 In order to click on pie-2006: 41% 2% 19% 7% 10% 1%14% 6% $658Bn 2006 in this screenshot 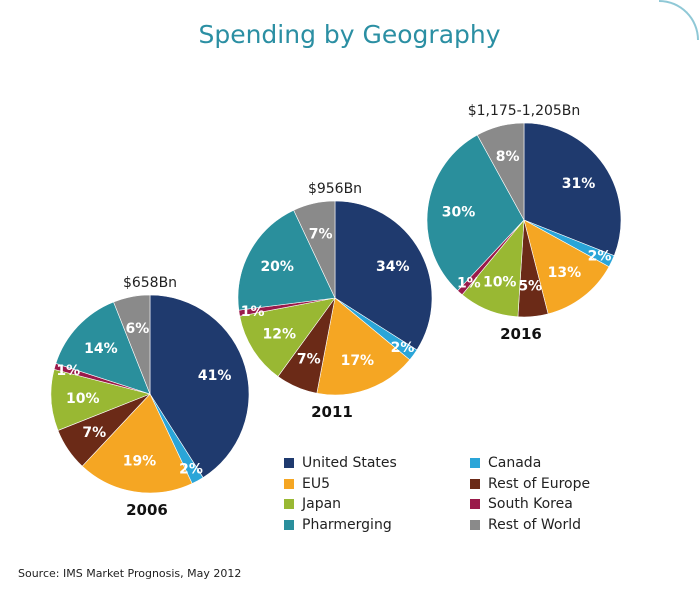, I will do `click(150, 397)`.